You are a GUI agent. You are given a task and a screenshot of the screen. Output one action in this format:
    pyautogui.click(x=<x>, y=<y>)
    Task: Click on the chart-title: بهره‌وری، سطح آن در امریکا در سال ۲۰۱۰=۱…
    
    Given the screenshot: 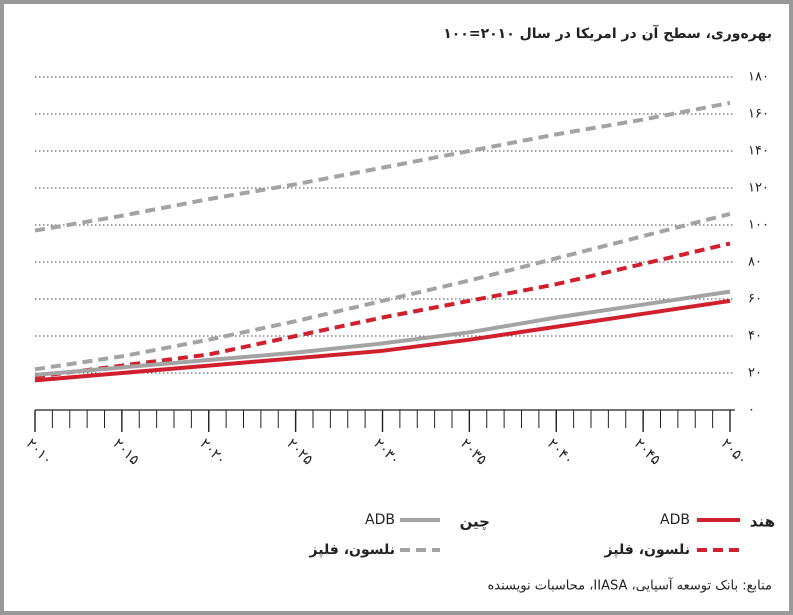 What is the action you would take?
    pyautogui.click(x=607, y=33)
    